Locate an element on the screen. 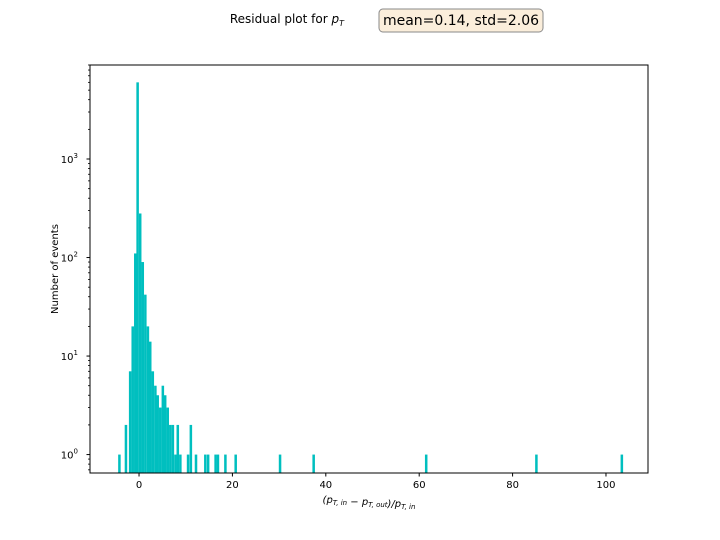  chart-title-text: Residual plot for pT is located at coordinates (287, 20).